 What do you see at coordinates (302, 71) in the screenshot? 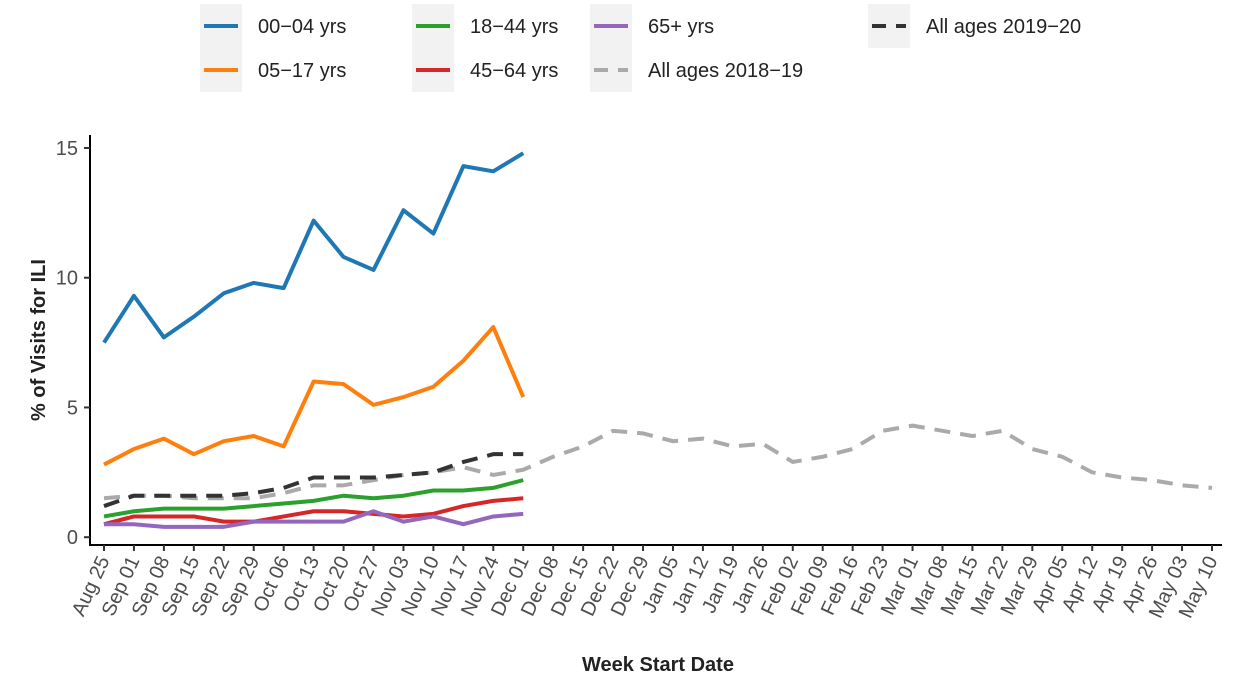
I see `legend-label: 05−17 yrs` at bounding box center [302, 71].